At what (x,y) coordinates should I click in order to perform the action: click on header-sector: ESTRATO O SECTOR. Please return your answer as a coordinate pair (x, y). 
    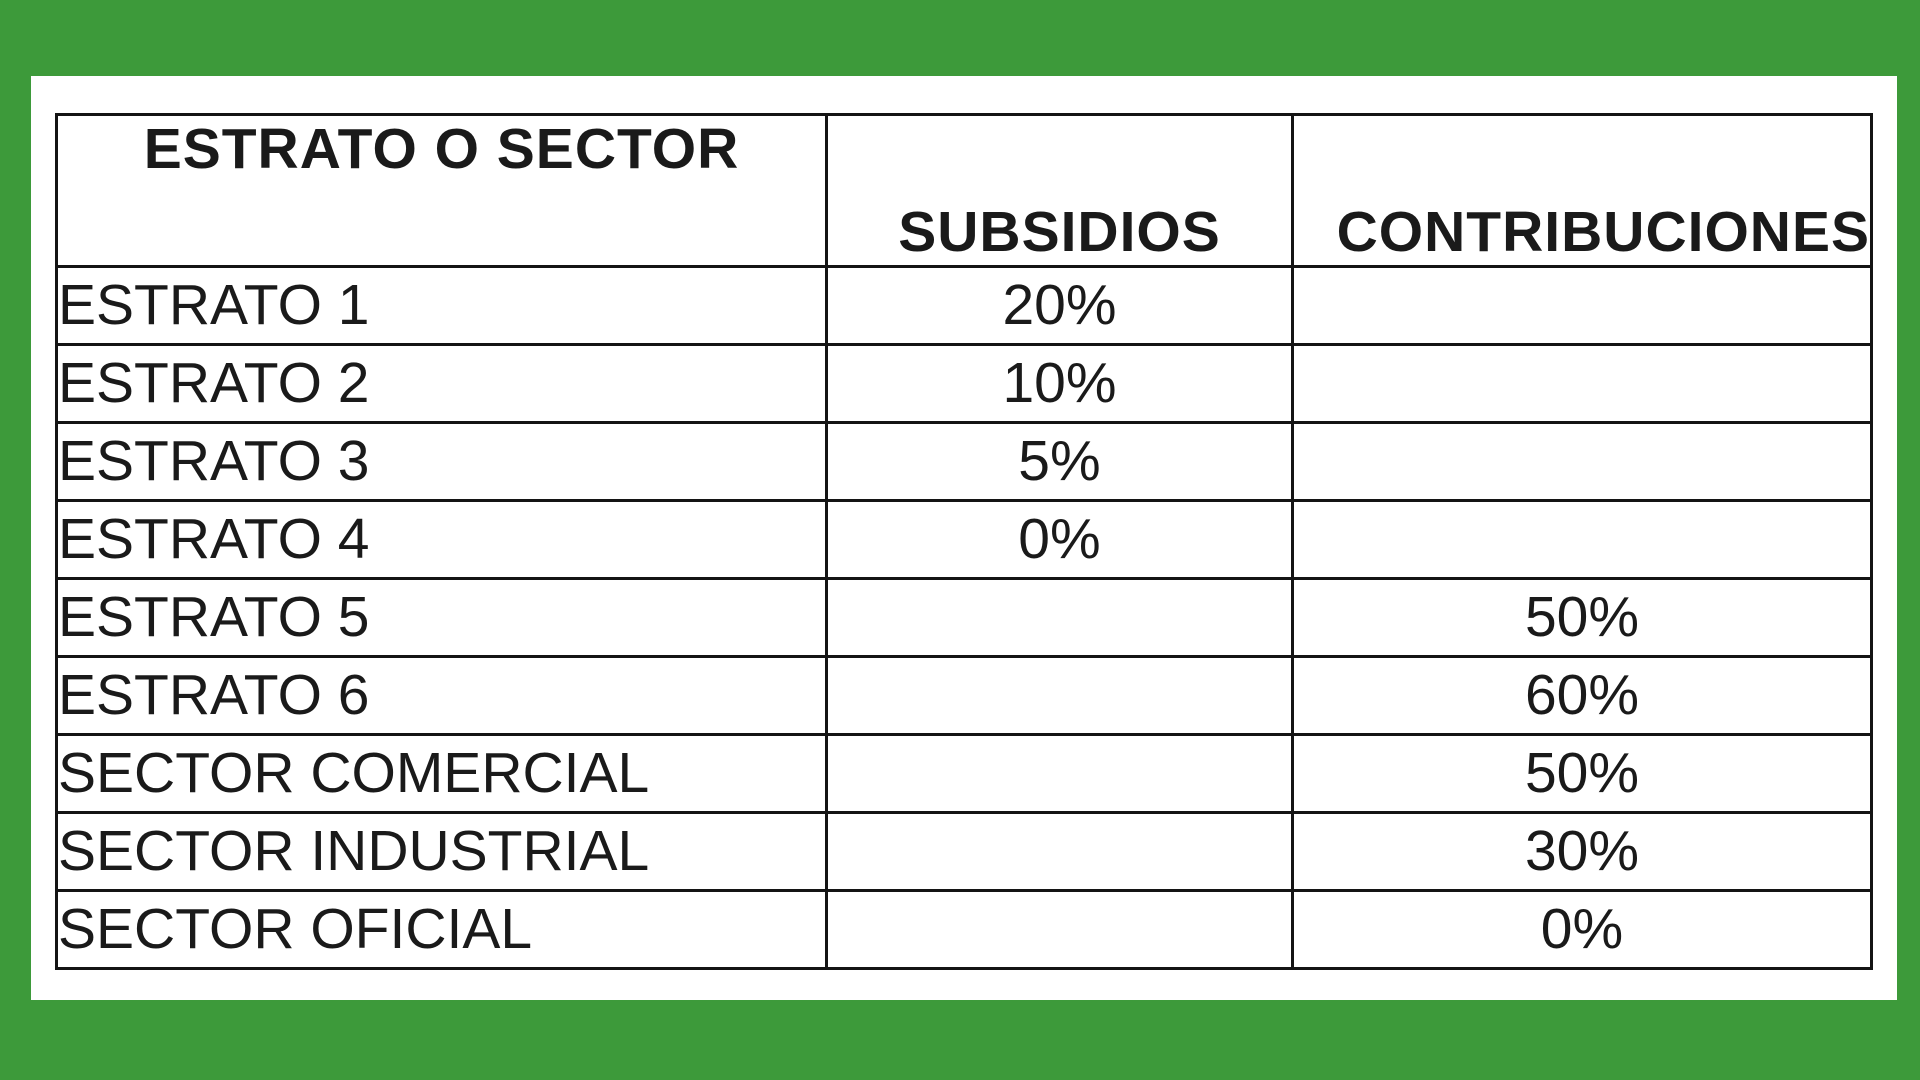
    Looking at the image, I should click on (441, 190).